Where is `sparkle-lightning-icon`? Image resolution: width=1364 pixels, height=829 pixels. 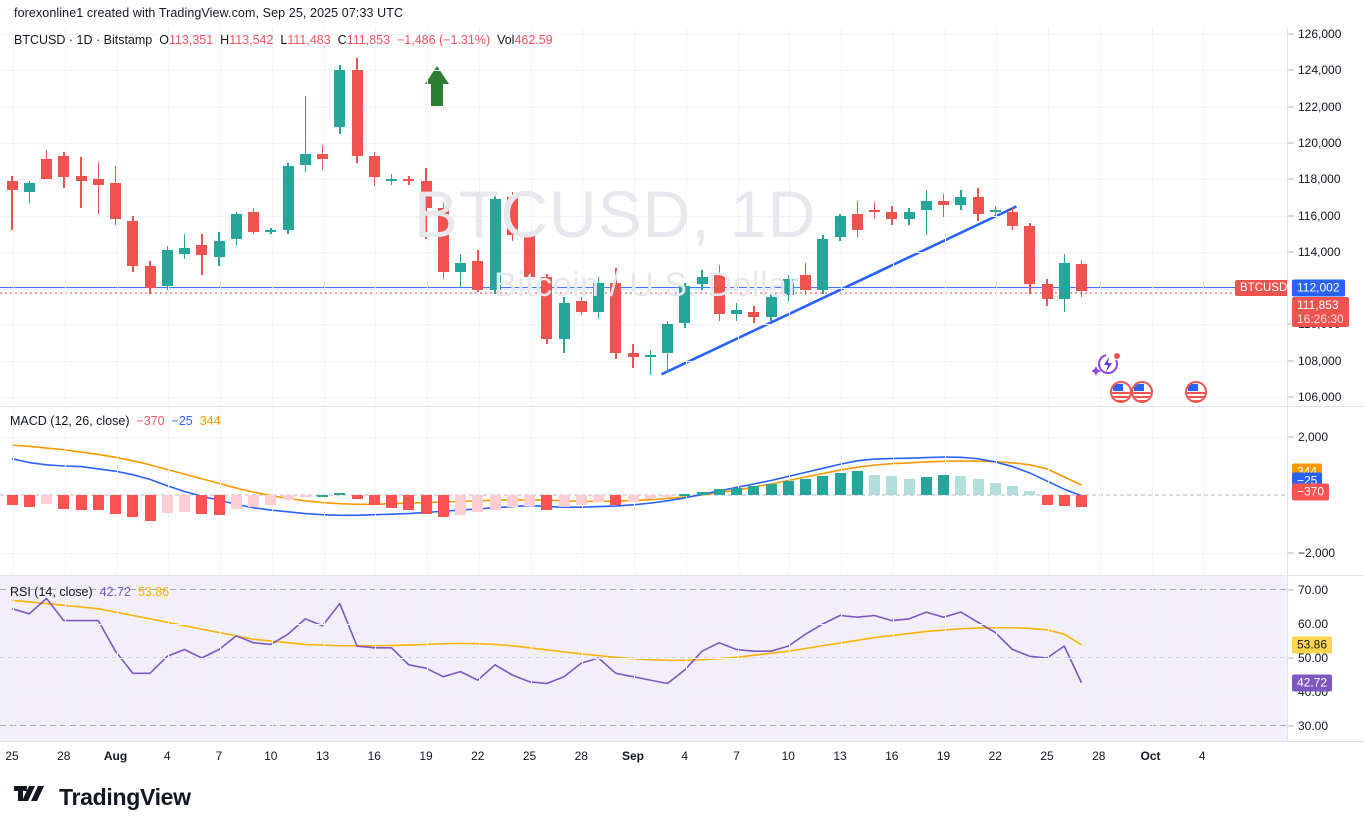 sparkle-lightning-icon is located at coordinates (1106, 367).